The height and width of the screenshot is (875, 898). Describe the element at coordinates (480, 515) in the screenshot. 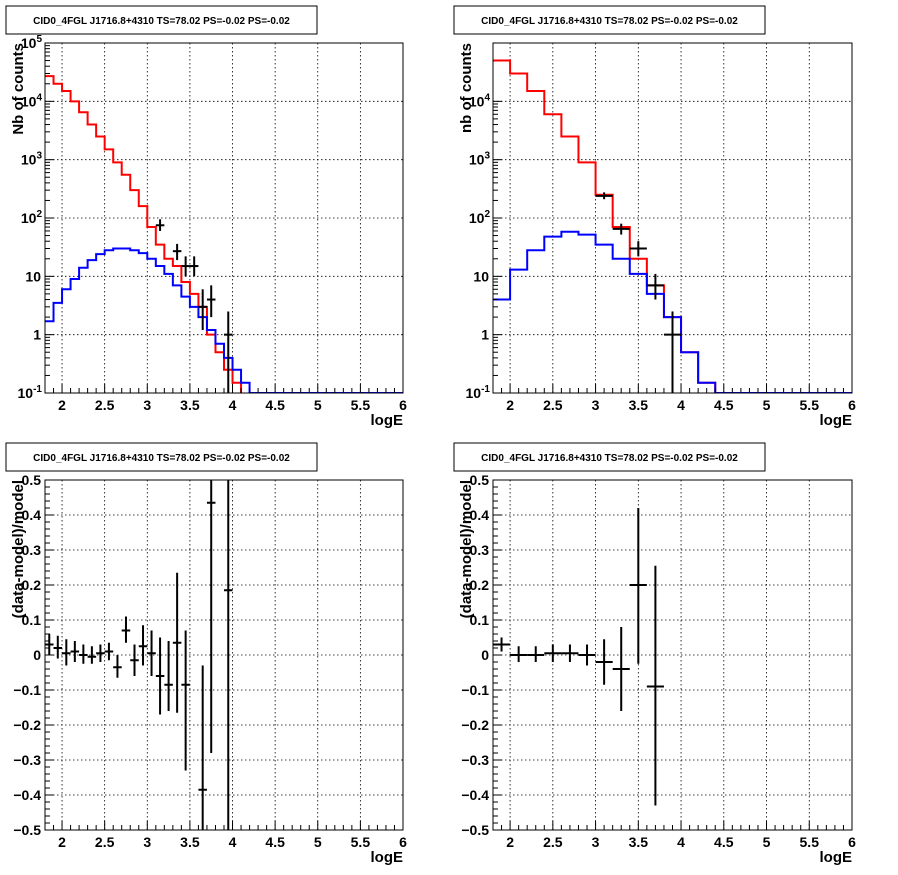

I see `y-tick-label: 0.4` at that location.